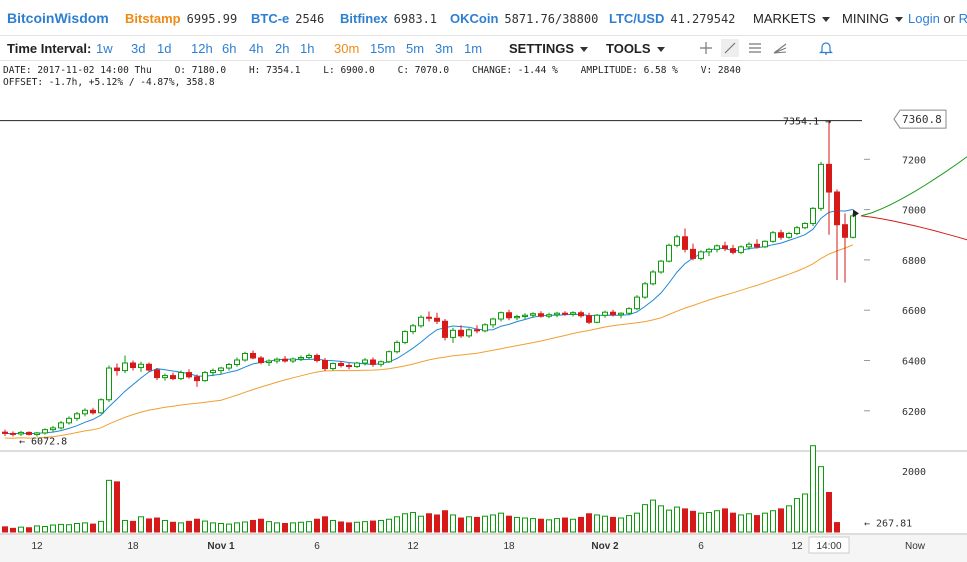  I want to click on exchange-ticker-btce: BTC-e 2546, so click(287, 18).